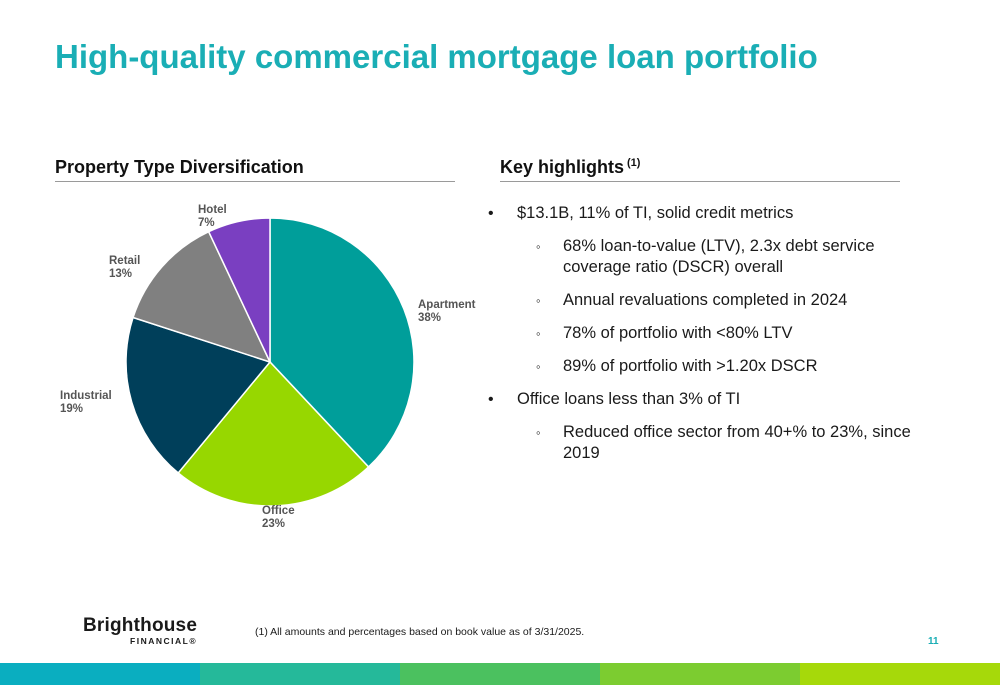 The image size is (1000, 685). I want to click on pie-slice-hotel, so click(239, 290).